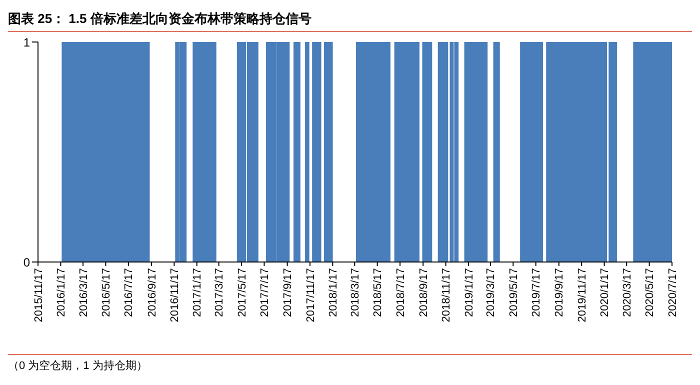  I want to click on x-tick-label: 2020/3/17, so click(627, 292).